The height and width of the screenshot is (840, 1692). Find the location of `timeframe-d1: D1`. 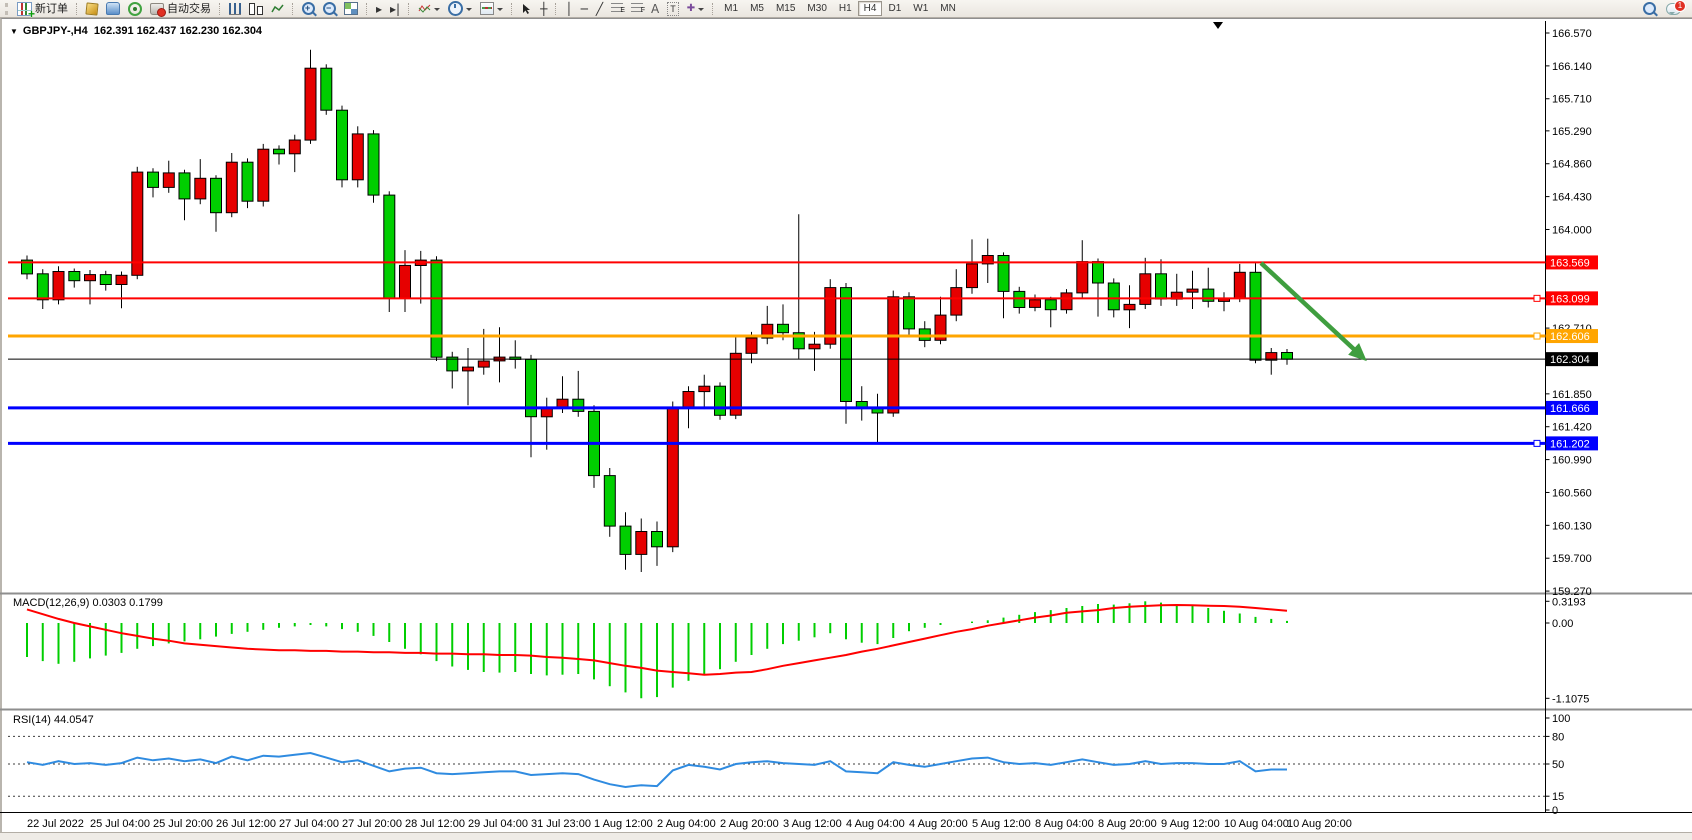

timeframe-d1: D1 is located at coordinates (895, 8).